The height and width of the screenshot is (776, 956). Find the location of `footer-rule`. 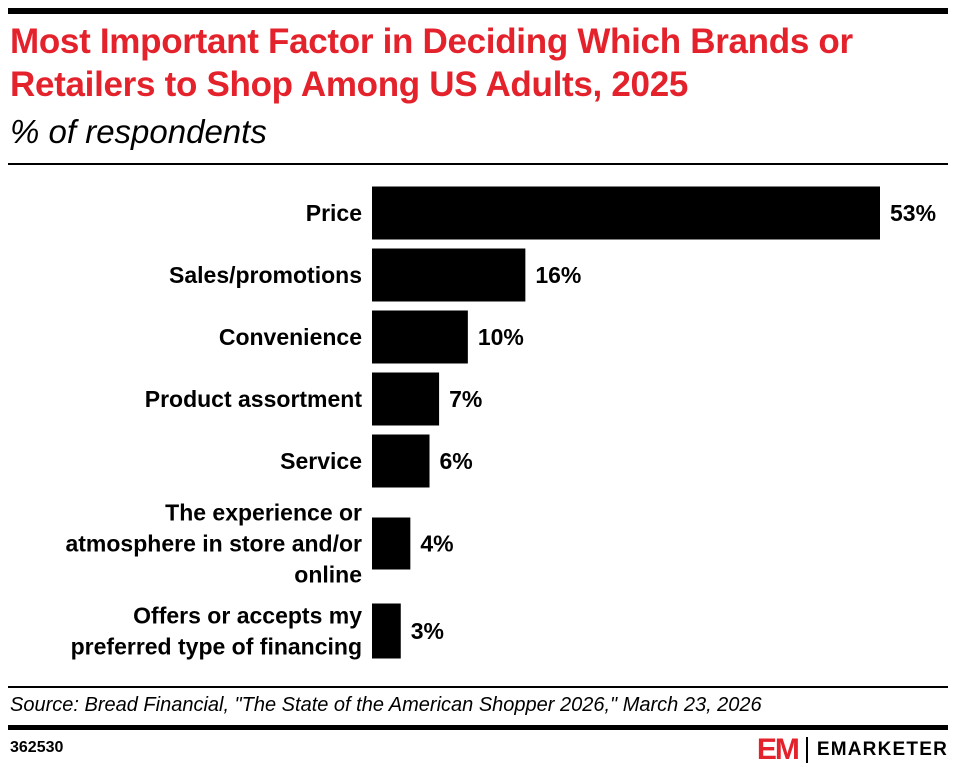

footer-rule is located at coordinates (478, 727).